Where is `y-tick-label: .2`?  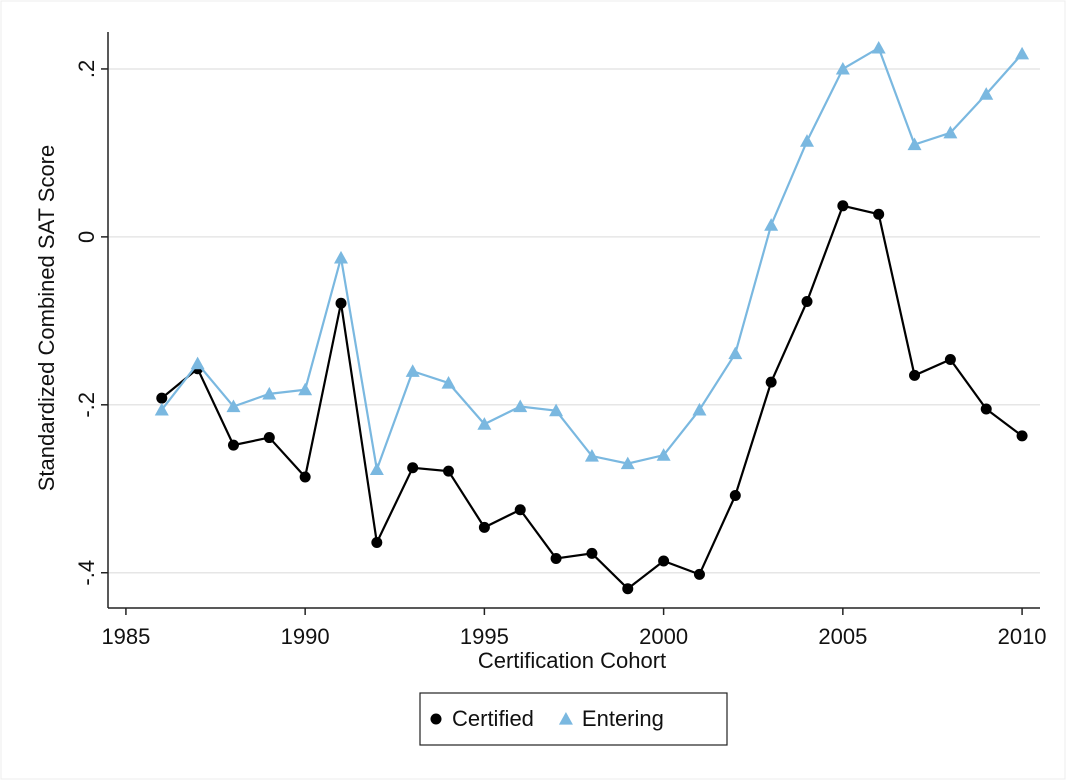 y-tick-label: .2 is located at coordinates (86, 69).